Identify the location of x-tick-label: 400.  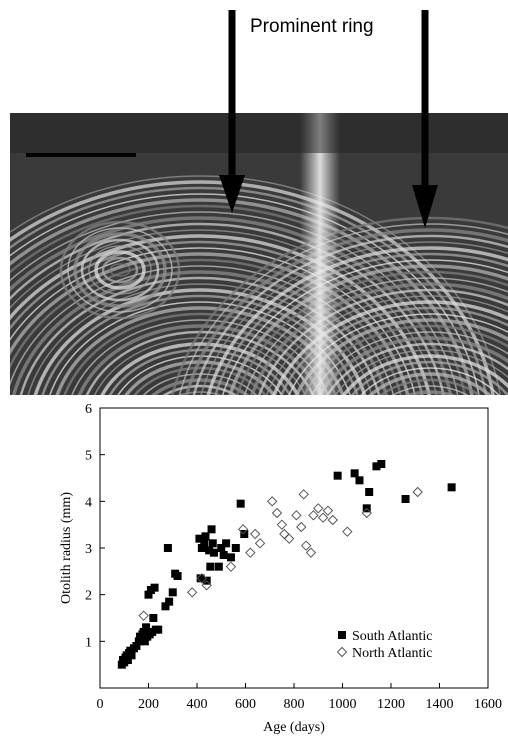
(197, 704).